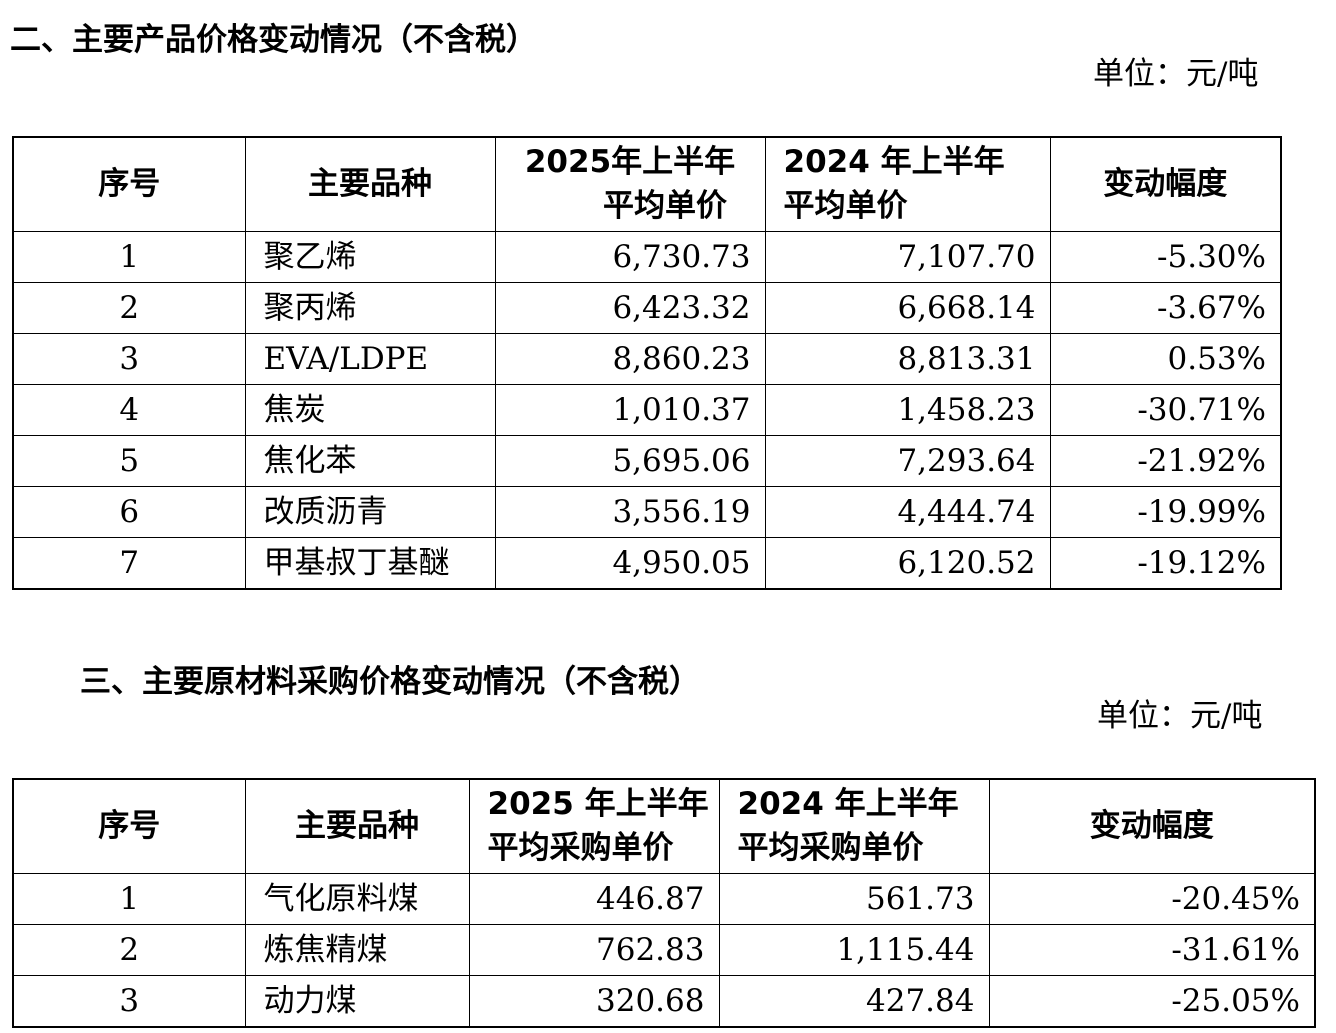 Image resolution: width=1336 pixels, height=1033 pixels. I want to click on cell-price-2024: 7,293.64, so click(907, 460).